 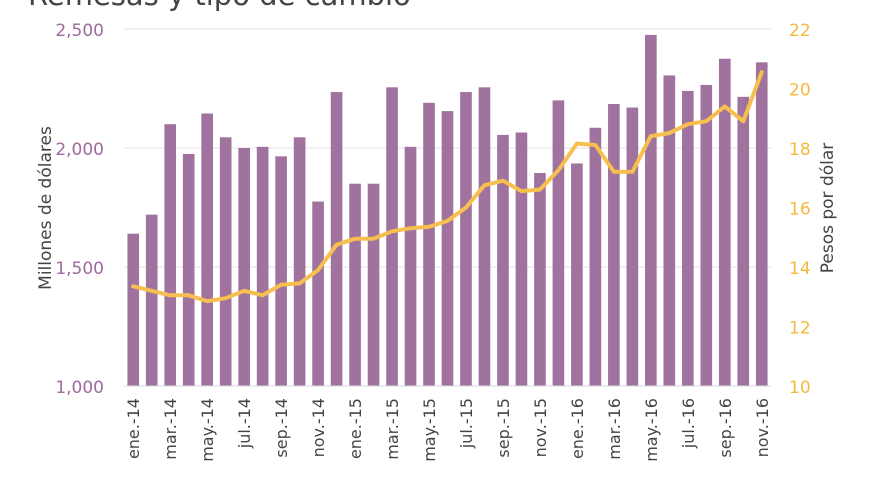 What do you see at coordinates (429, 430) in the screenshot?
I see `x-tick-label: may.-15` at bounding box center [429, 430].